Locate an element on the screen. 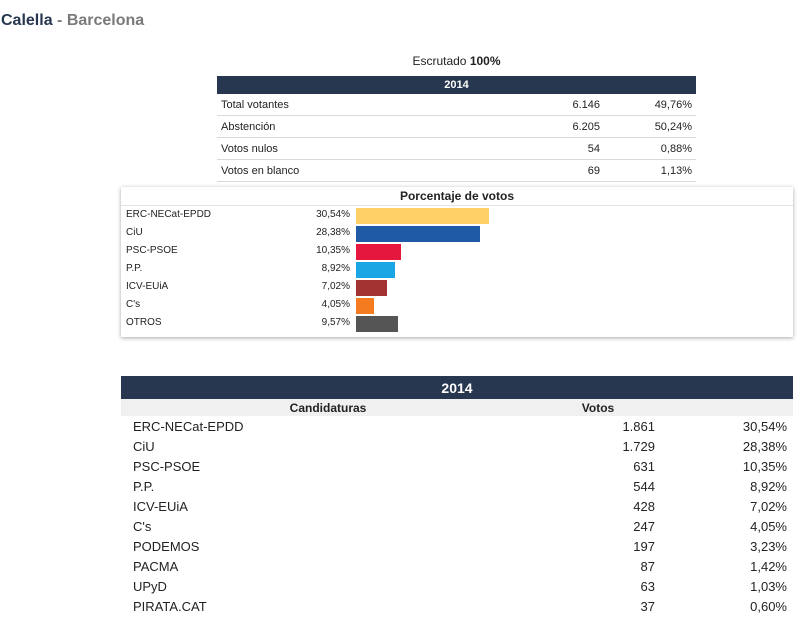 This screenshot has height=618, width=804. bar-party-label: C's is located at coordinates (133, 304).